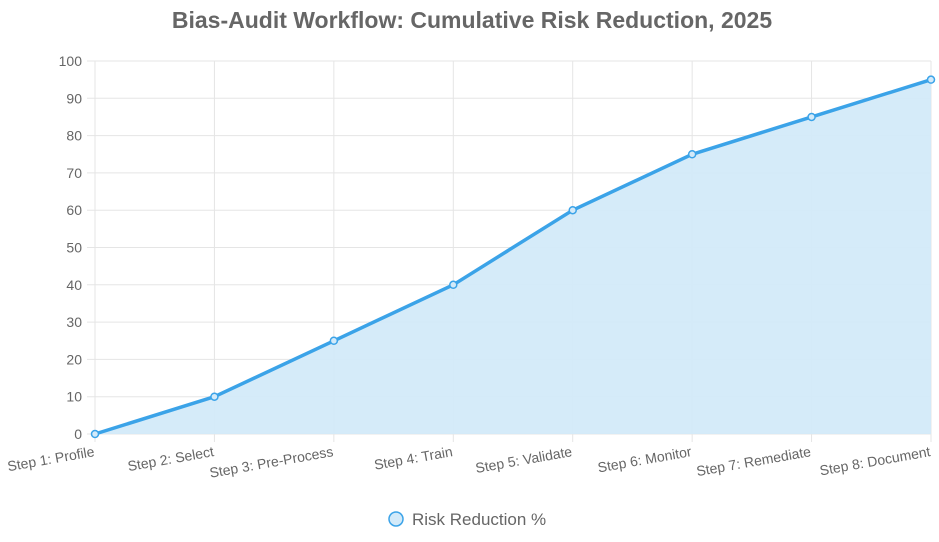 The width and height of the screenshot is (939, 542). Describe the element at coordinates (51, 458) in the screenshot. I see `x-tick-label: Step 1: Profile` at that location.